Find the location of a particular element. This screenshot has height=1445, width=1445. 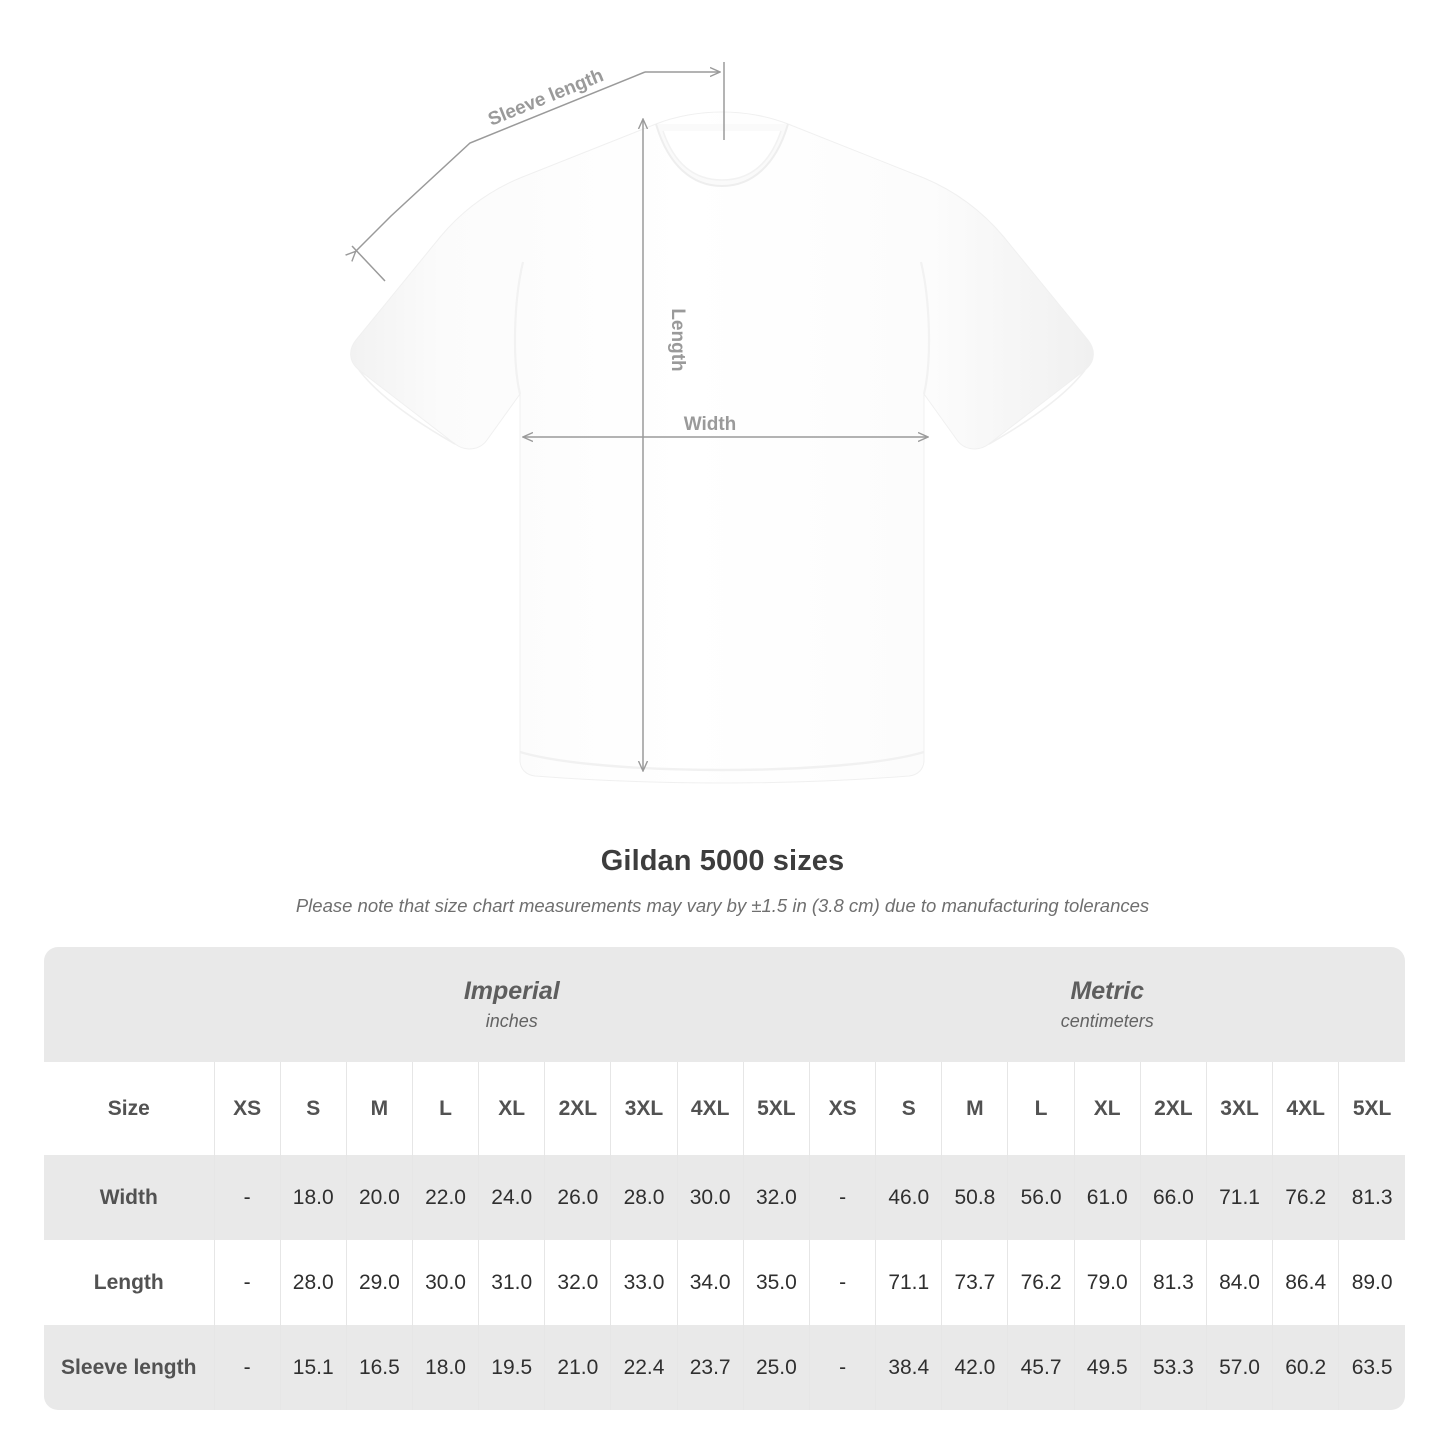

cell-width-imperial-s: 18.0 is located at coordinates (313, 1197).